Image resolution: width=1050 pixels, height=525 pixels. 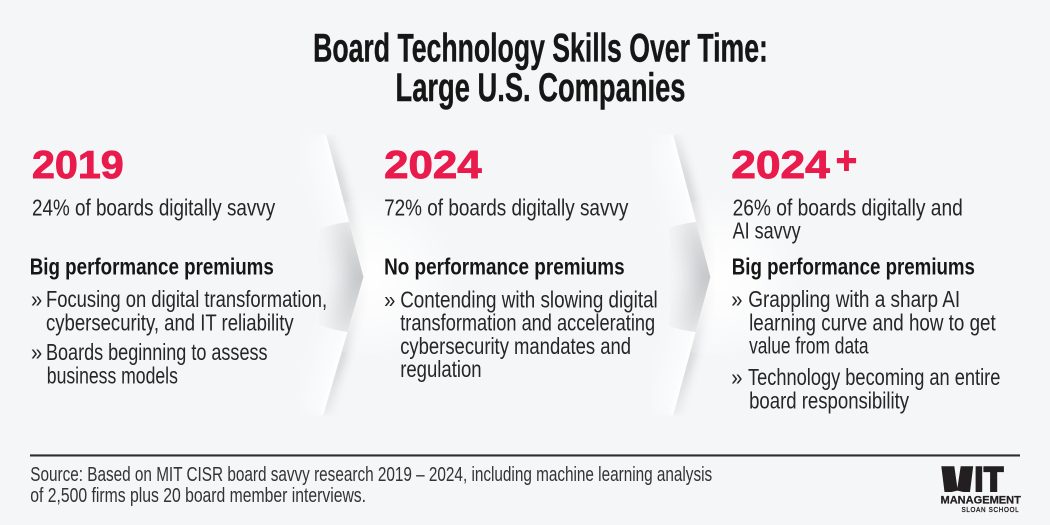 I want to click on svg-text:Focusing on digital transforma: Focusing on digital transformation,, so click(x=186, y=299).